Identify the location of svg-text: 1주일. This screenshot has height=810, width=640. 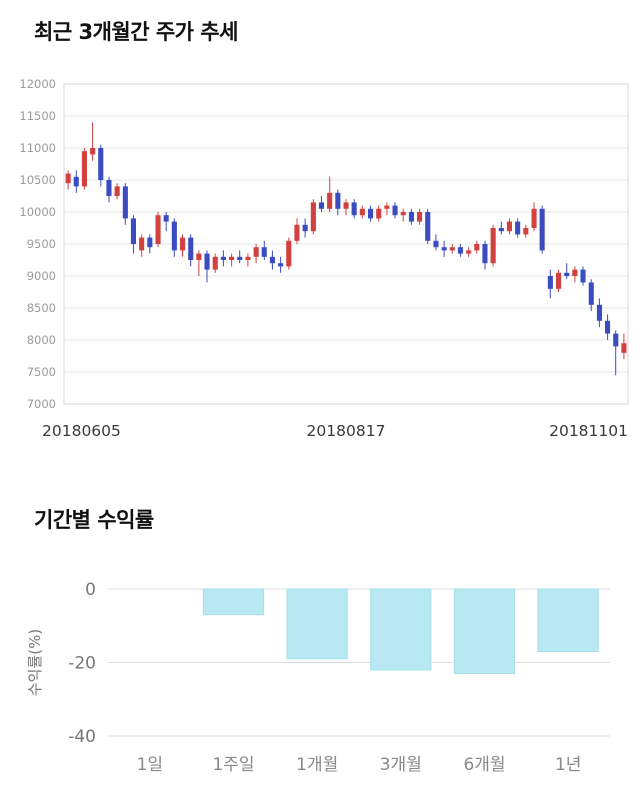
(233, 765).